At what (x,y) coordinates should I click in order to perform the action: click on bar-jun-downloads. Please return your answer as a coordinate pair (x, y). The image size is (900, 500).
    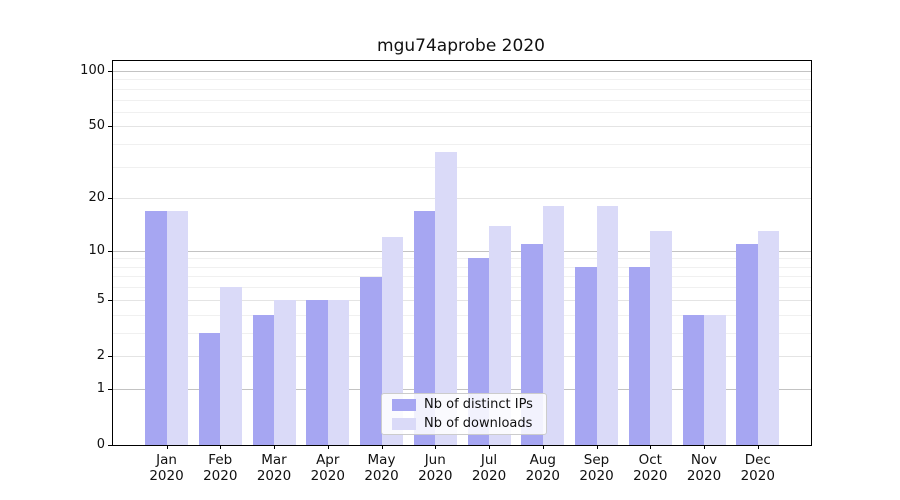
    Looking at the image, I should click on (446, 298).